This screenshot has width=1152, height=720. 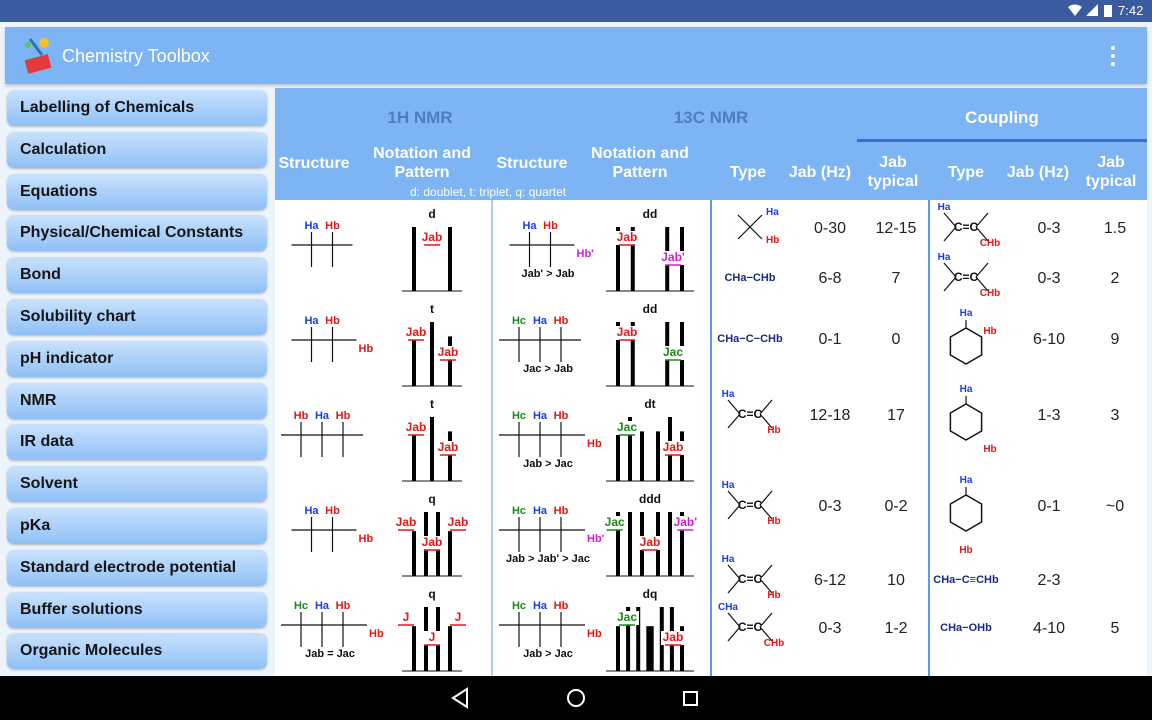 What do you see at coordinates (137, 275) in the screenshot?
I see `sidebar-item: Bond` at bounding box center [137, 275].